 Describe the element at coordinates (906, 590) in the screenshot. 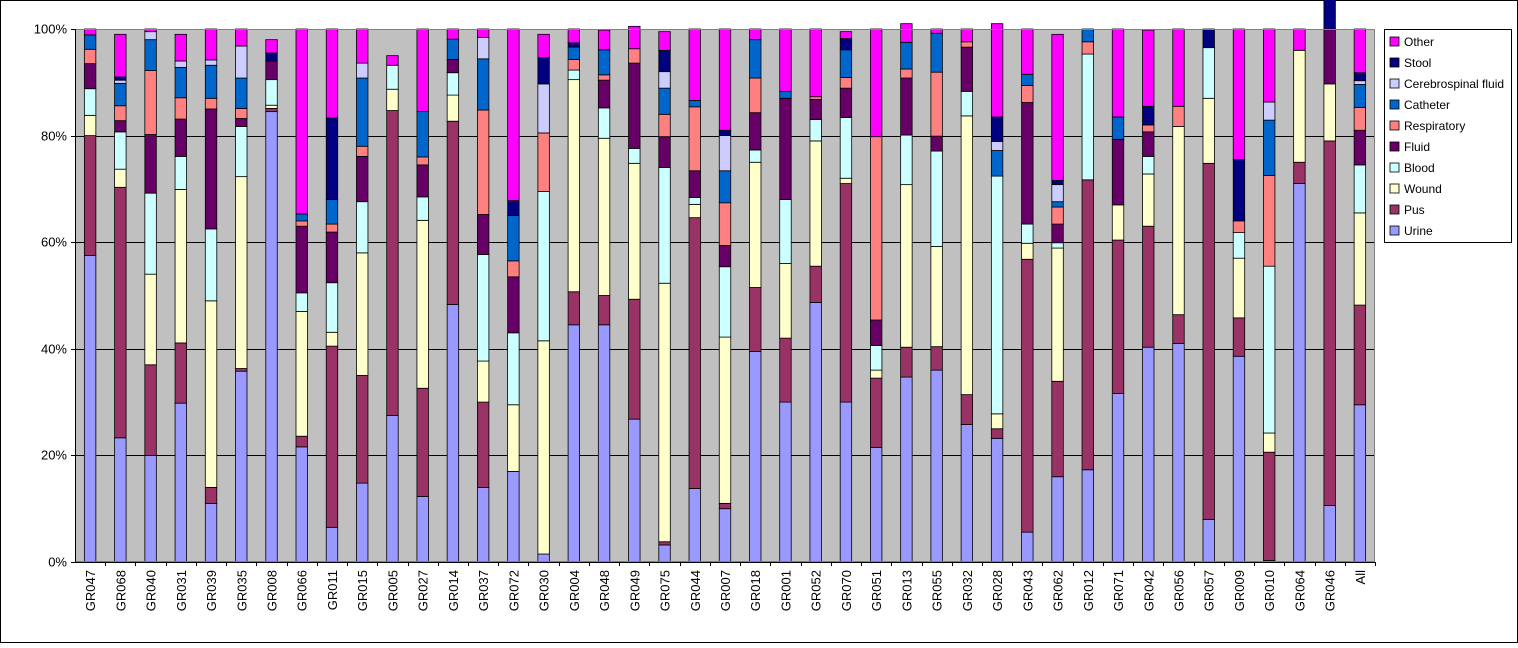

I see `x-tick-label: GR013` at that location.